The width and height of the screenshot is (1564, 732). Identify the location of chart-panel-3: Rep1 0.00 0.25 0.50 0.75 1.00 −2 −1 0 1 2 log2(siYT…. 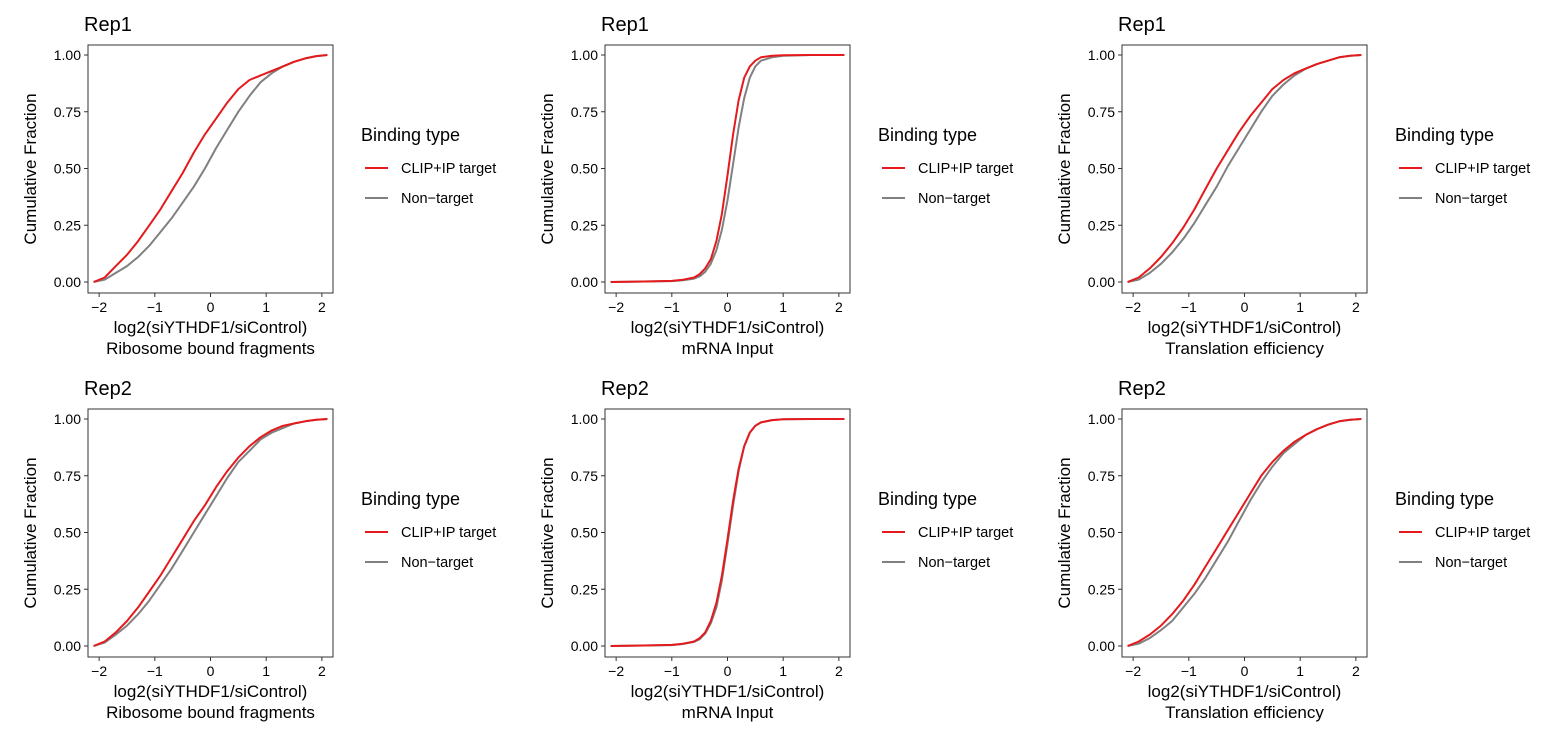
(1292, 186).